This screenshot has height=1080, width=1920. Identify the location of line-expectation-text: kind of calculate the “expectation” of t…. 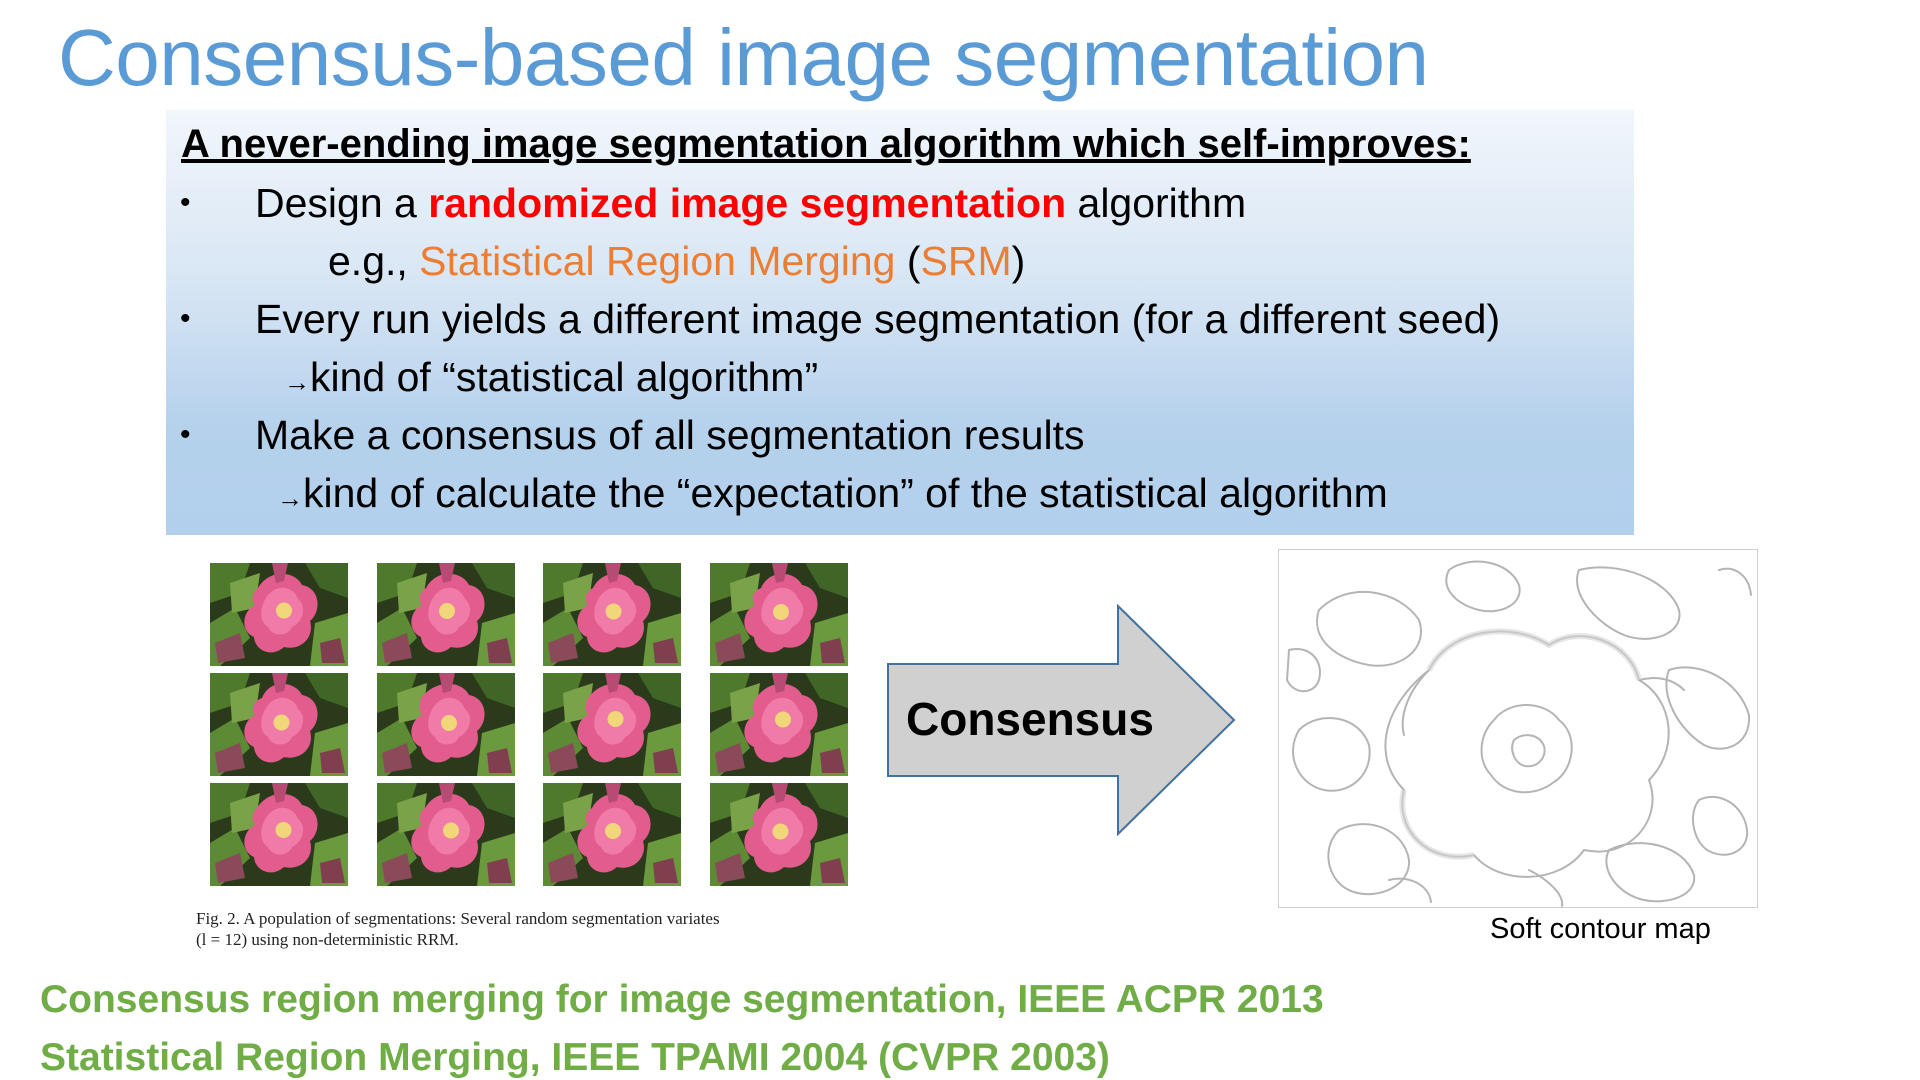
(845, 493).